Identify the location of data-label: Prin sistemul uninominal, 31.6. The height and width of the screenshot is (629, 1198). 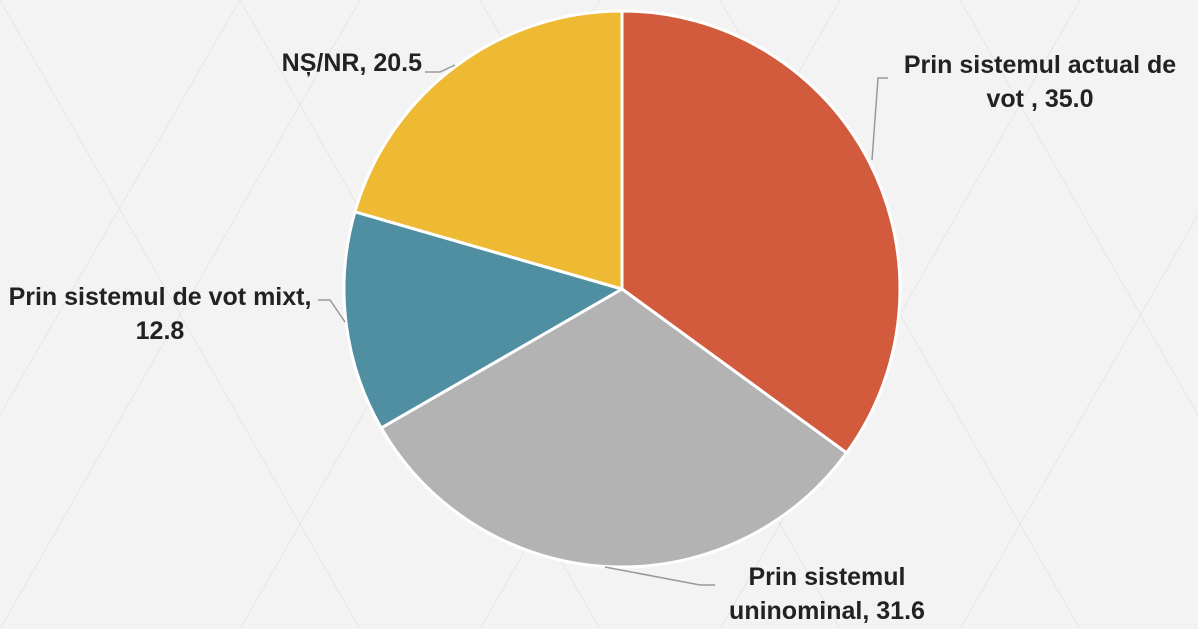
(827, 594).